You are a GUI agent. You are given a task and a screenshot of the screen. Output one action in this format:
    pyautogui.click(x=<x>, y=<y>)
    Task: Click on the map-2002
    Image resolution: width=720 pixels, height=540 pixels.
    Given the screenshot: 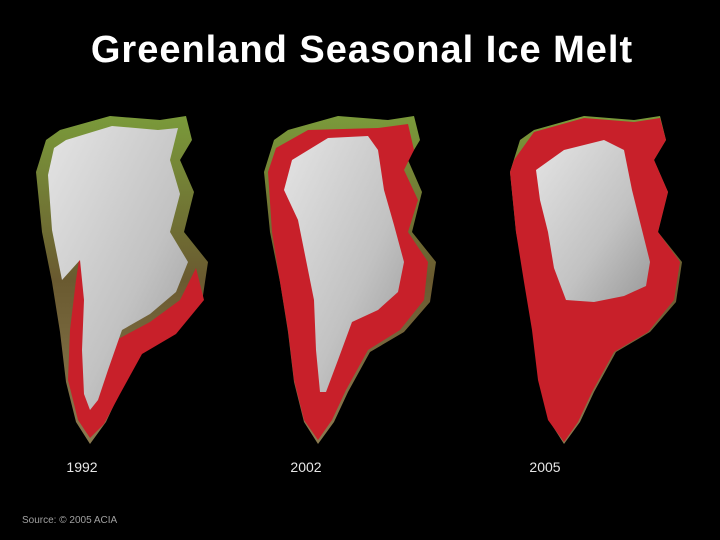 What is the action you would take?
    pyautogui.click(x=350, y=280)
    